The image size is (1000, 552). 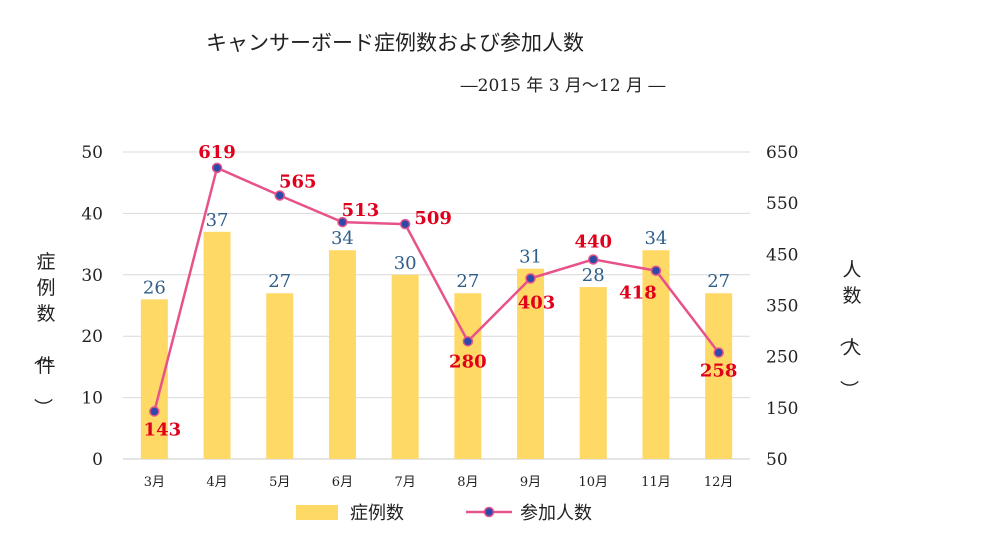 I want to click on y-axis-left-label: 症例数（件）, so click(x=43, y=334).